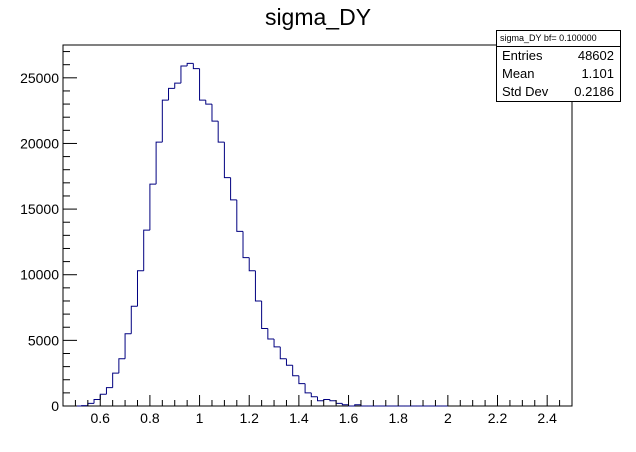 This screenshot has width=636, height=452. What do you see at coordinates (594, 91) in the screenshot?
I see `stats-std-value: 0.2186` at bounding box center [594, 91].